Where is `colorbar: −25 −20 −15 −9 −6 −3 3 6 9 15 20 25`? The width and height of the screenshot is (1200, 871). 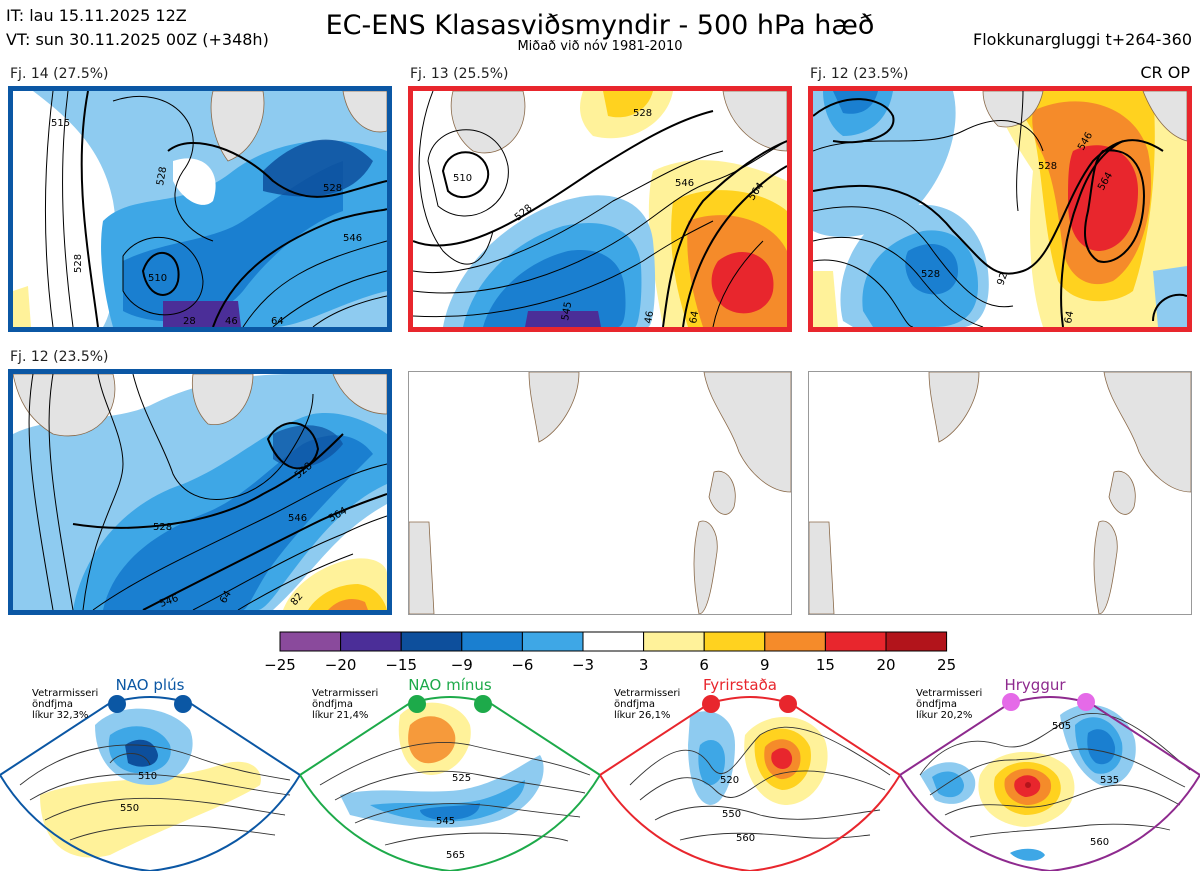
colorbar: −25 −20 −15 −9 −6 −3 3 6 9 15 20 25 is located at coordinates (610, 652).